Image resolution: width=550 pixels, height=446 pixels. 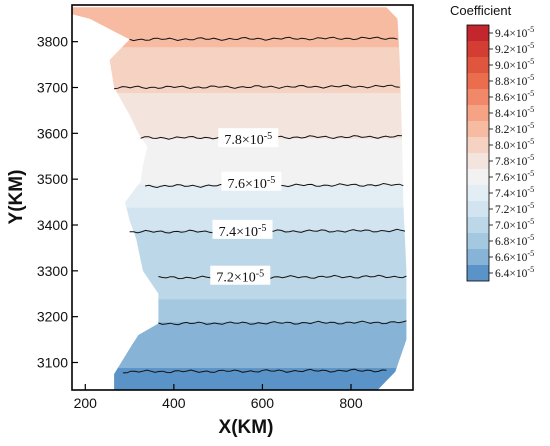 What do you see at coordinates (481, 10) in the screenshot?
I see `legend-title: Coefficient` at bounding box center [481, 10].